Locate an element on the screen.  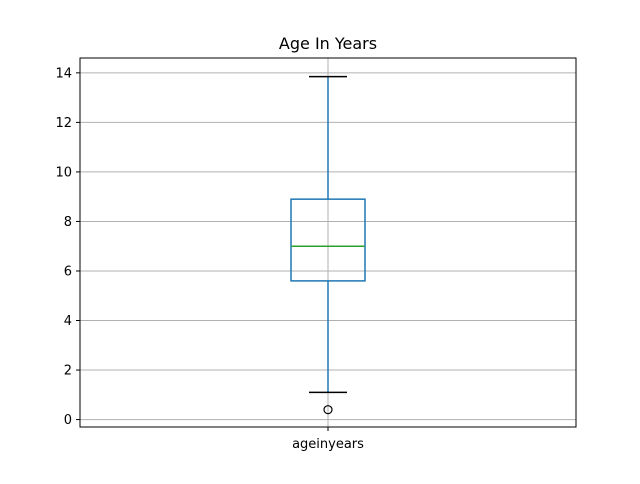
chart-title: Age In Years is located at coordinates (328, 43).